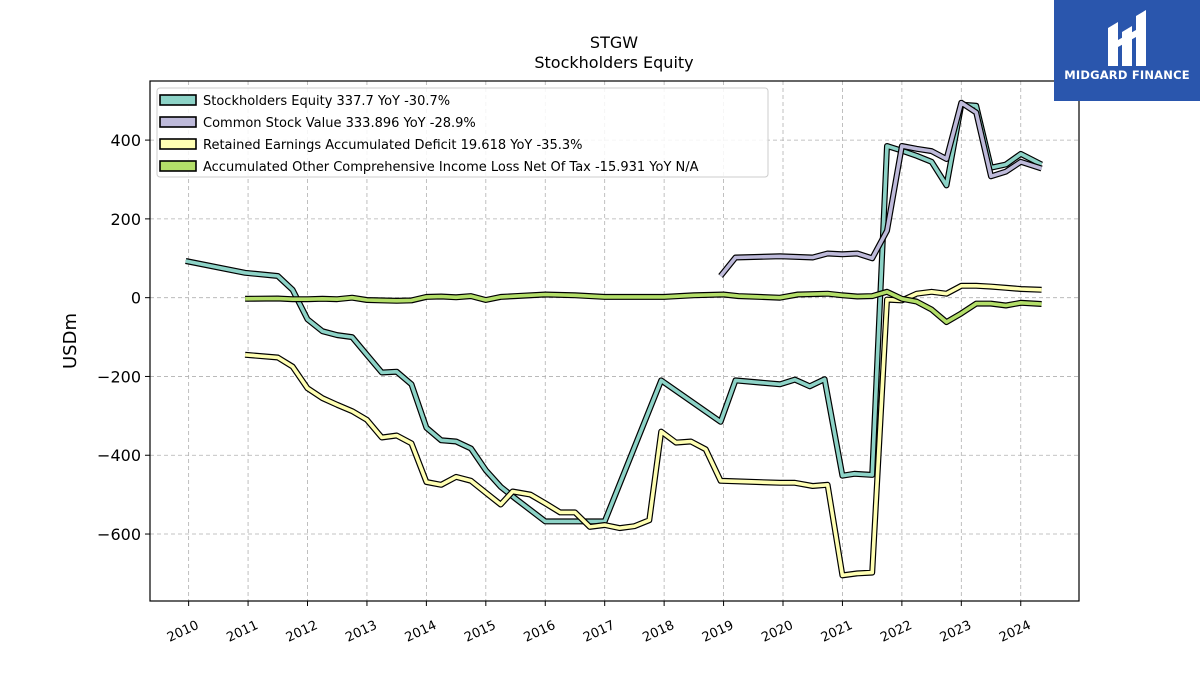 The width and height of the screenshot is (1200, 675). I want to click on x-tick-label: 2021, so click(837, 632).